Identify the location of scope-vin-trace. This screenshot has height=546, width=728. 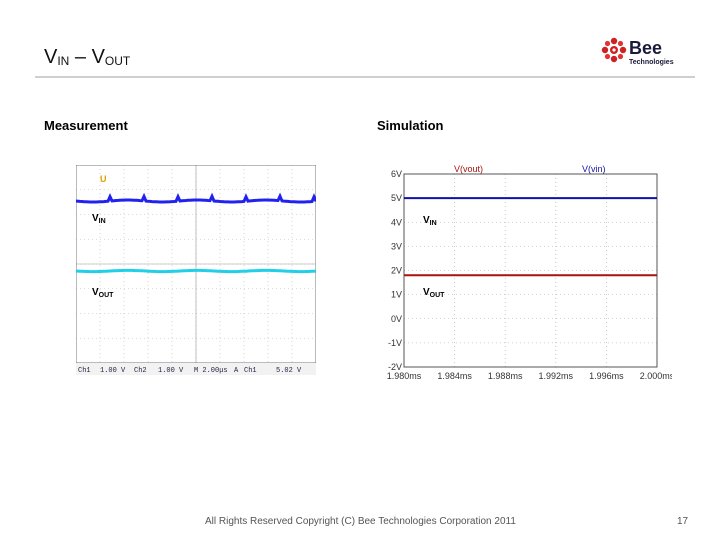
(196, 198).